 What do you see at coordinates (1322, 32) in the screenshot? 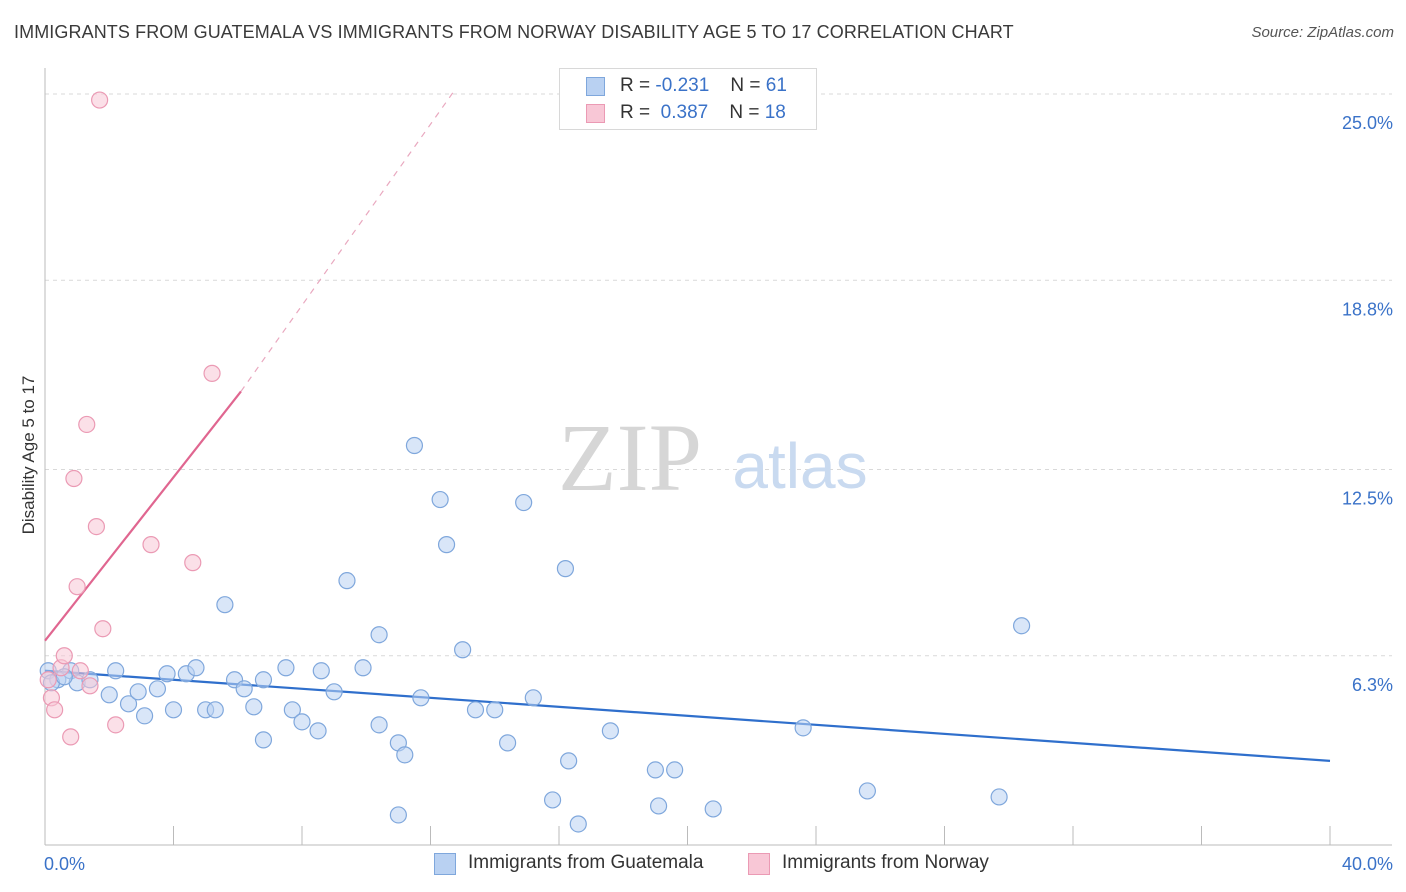
I see `source-label: Source: ZipAtlas.com` at bounding box center [1322, 32].